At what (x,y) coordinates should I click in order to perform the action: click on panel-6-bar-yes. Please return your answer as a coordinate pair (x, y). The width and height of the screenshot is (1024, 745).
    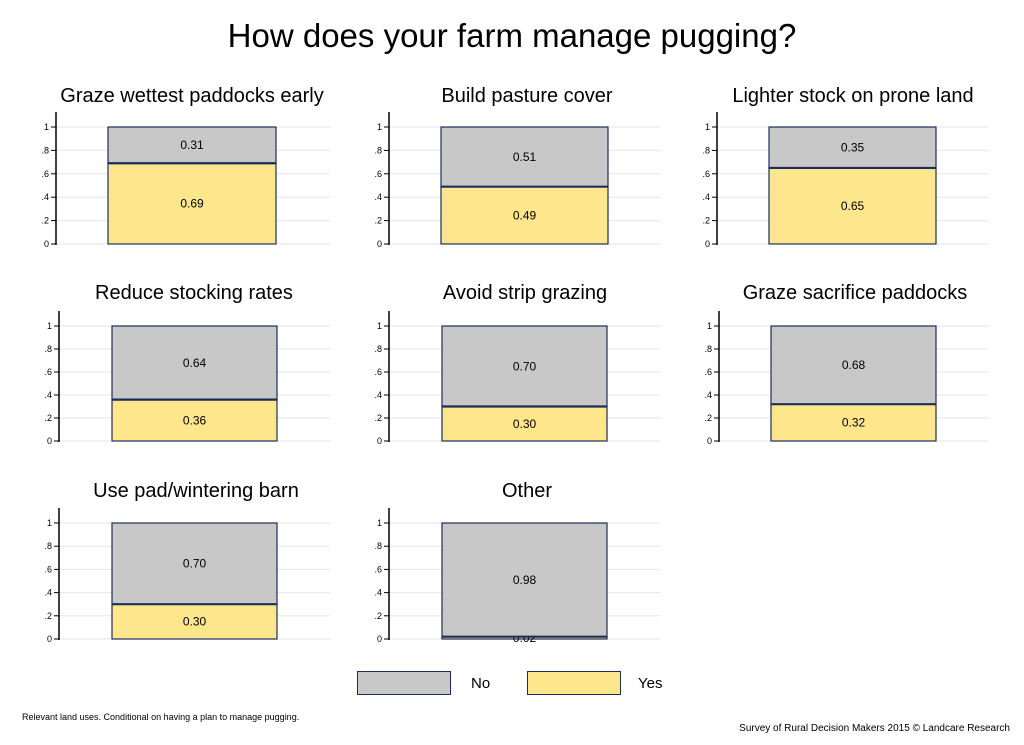
    Looking at the image, I should click on (853, 422).